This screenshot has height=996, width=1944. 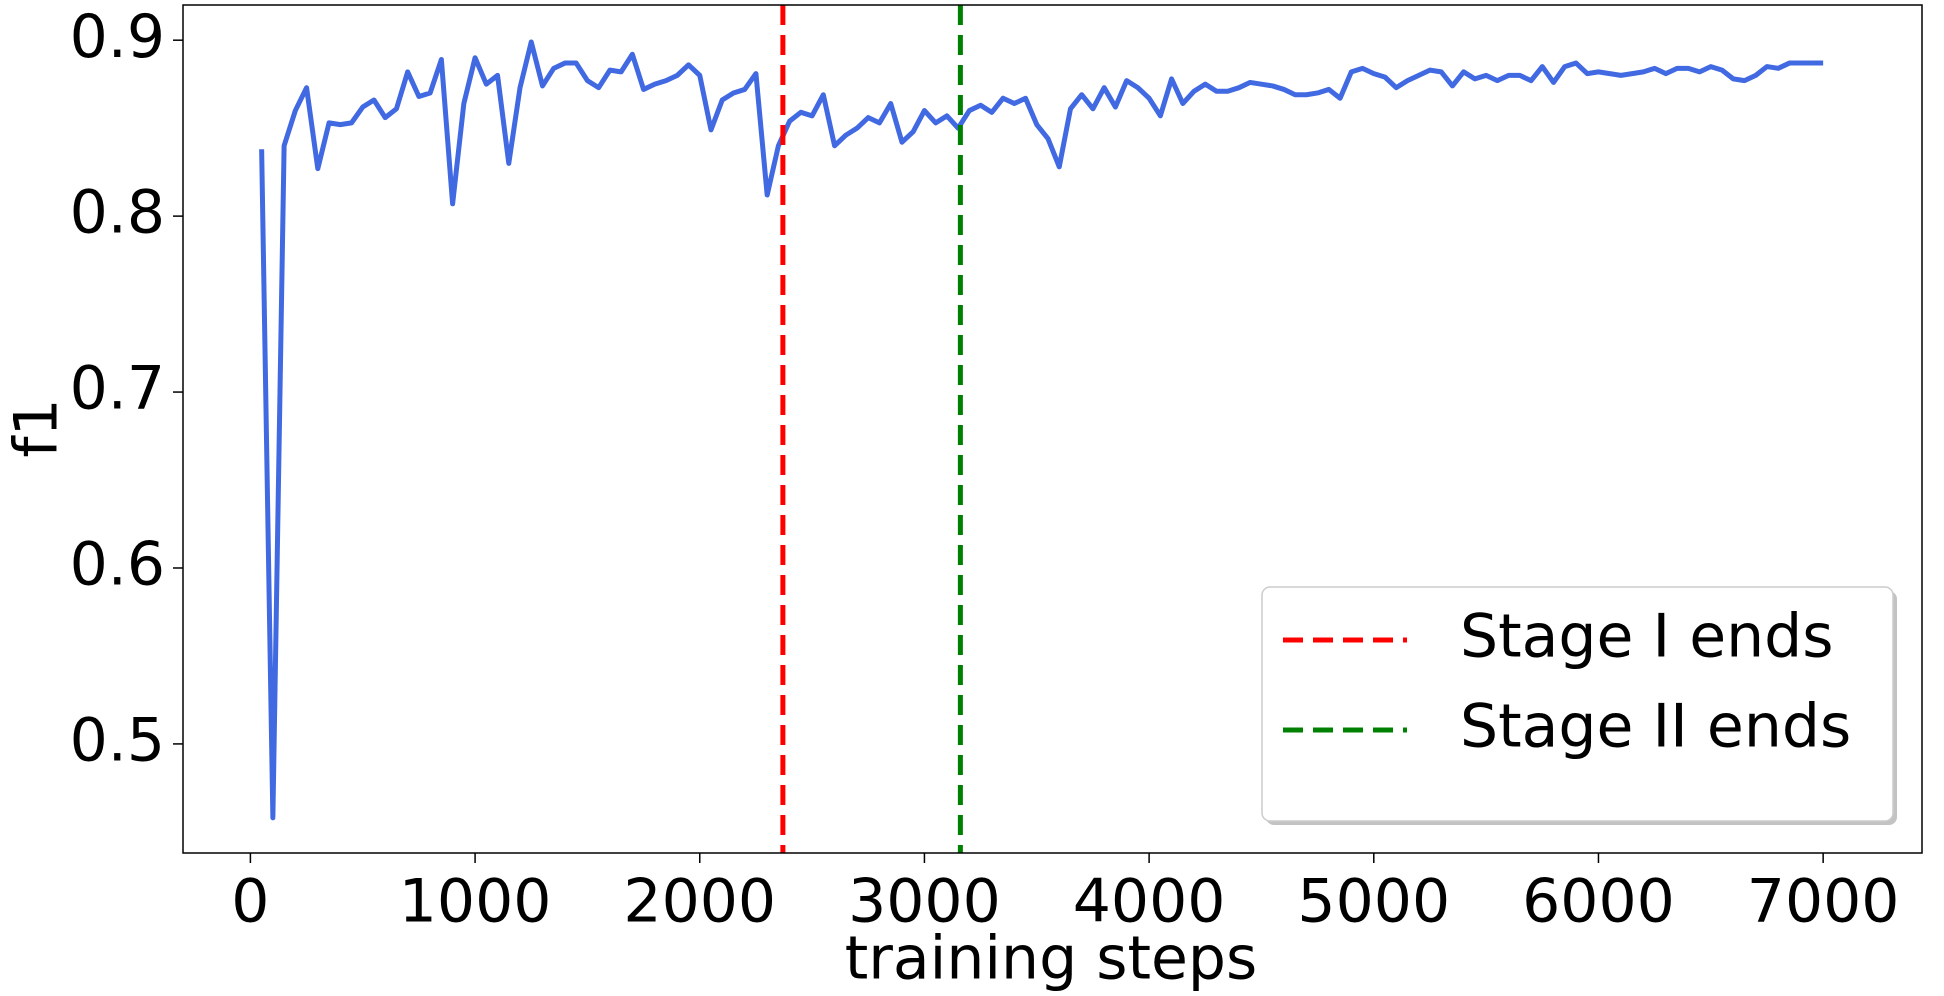 What do you see at coordinates (924, 902) in the screenshot?
I see `x-tick-label: 3000` at bounding box center [924, 902].